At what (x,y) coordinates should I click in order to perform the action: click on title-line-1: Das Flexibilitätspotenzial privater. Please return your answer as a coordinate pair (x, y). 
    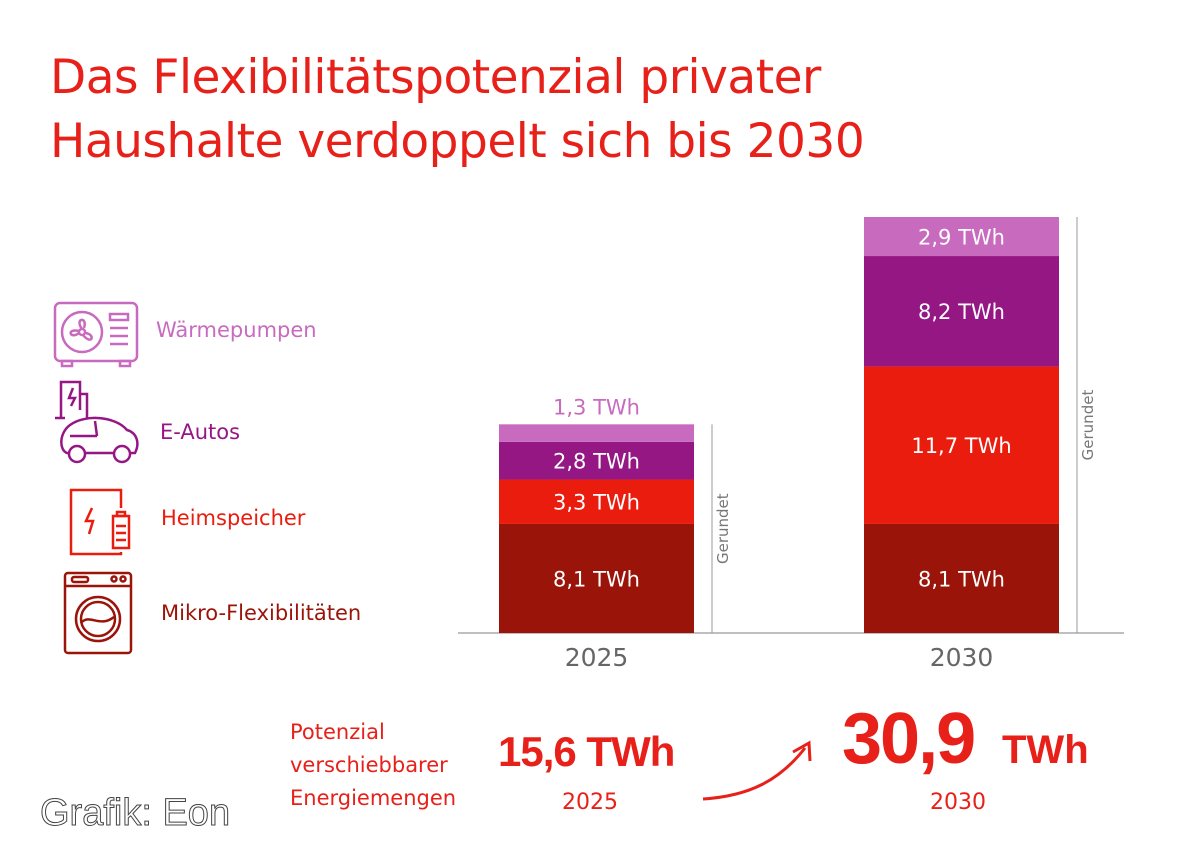
    Looking at the image, I should click on (435, 77).